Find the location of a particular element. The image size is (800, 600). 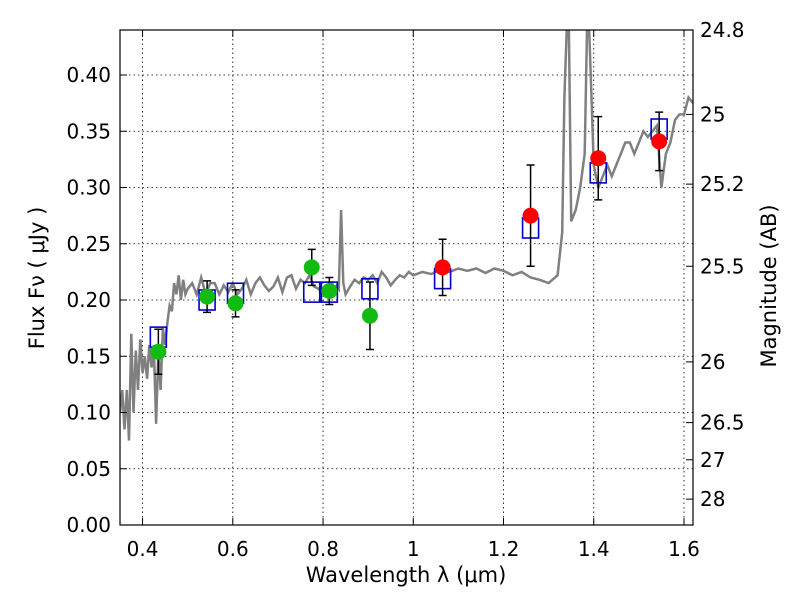

x-tick-label: 1.4 is located at coordinates (594, 549).